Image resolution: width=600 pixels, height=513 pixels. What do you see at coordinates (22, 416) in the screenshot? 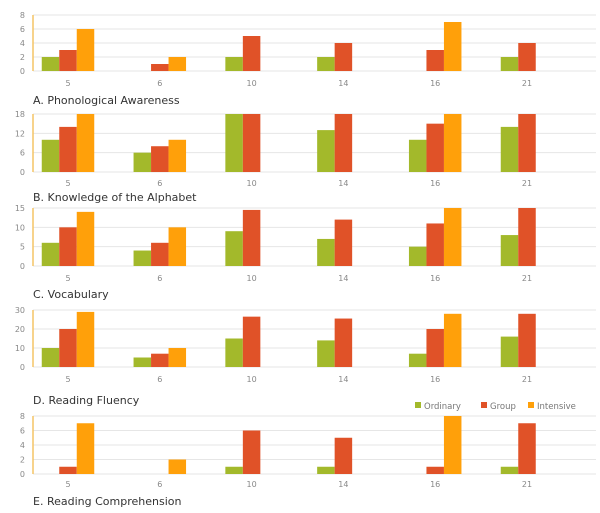
I see `y-tick-label: 8` at bounding box center [22, 416].